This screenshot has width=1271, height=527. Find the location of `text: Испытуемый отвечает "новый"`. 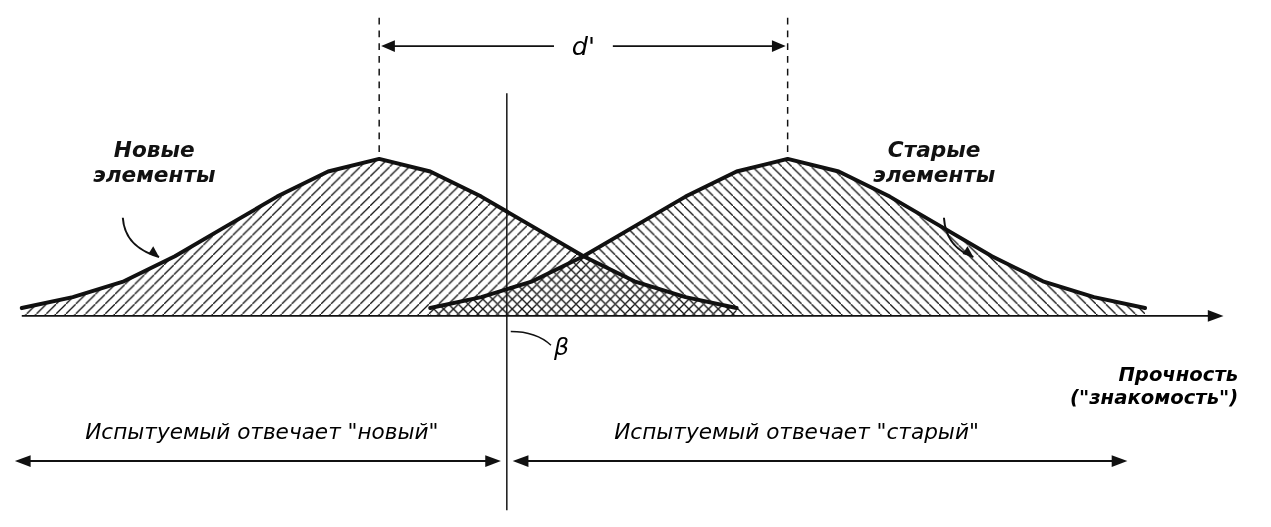

text: Испытуемый отвечает "новый" is located at coordinates (262, 432).